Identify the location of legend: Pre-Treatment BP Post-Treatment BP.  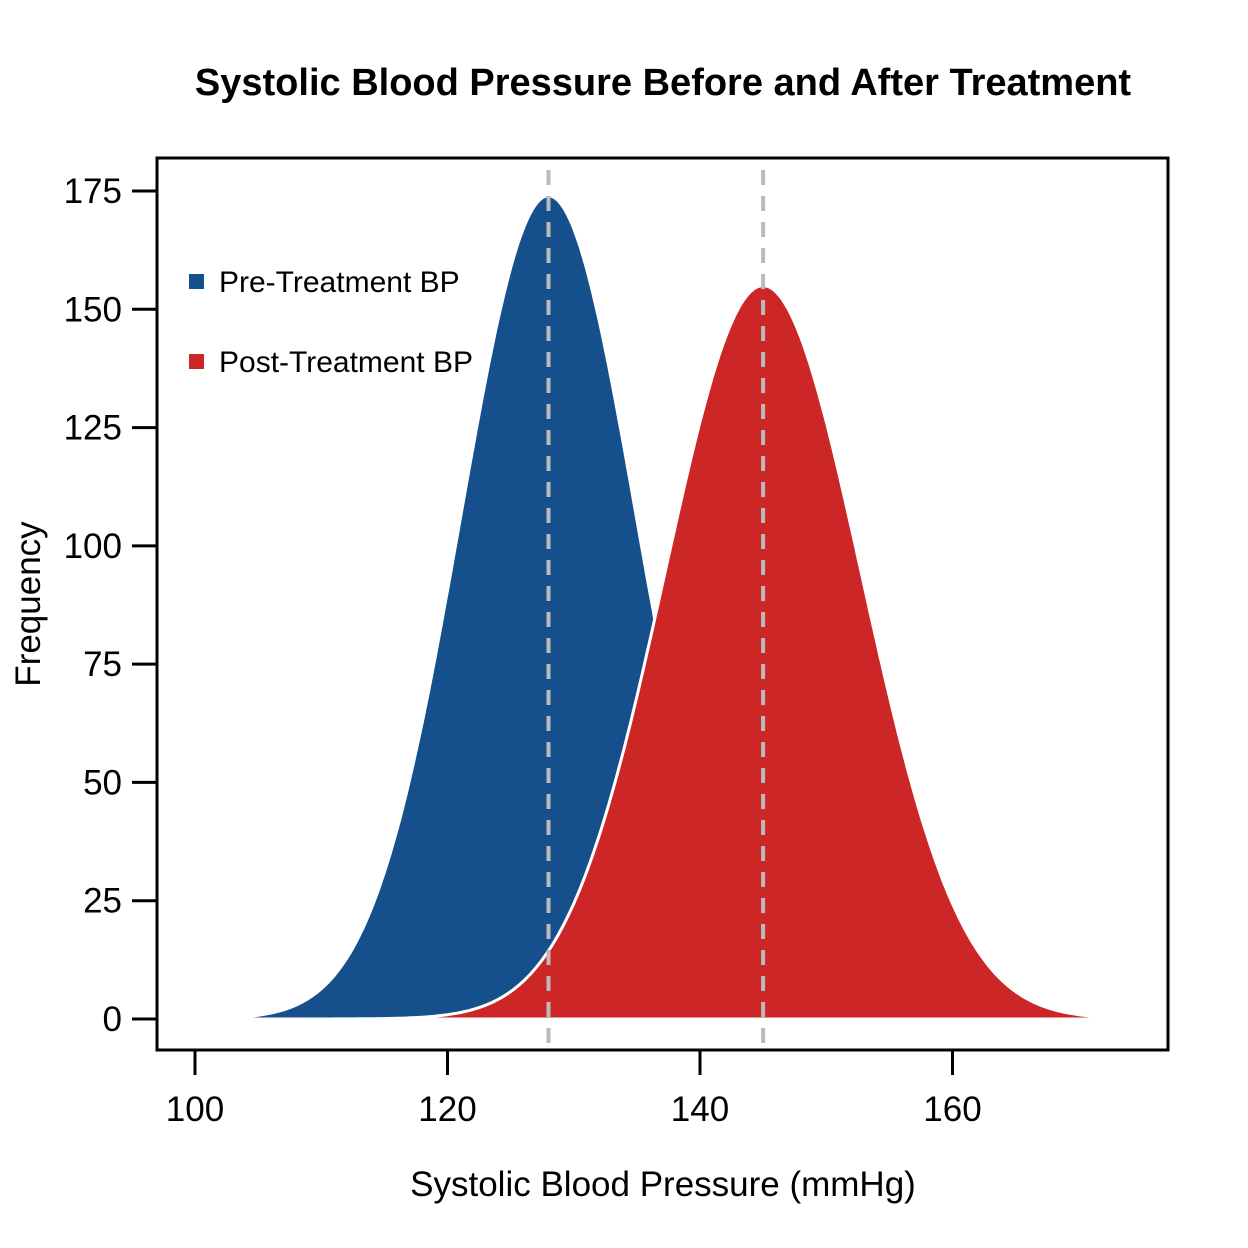
(331, 322).